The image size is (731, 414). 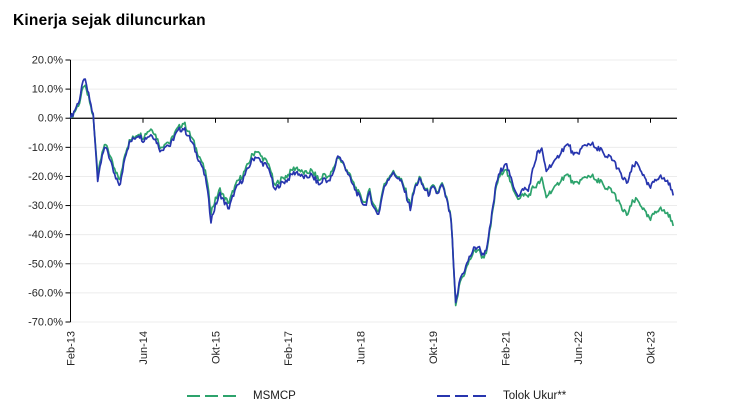 What do you see at coordinates (45, 206) in the screenshot?
I see `y-axis-tick-label: -30.0%` at bounding box center [45, 206].